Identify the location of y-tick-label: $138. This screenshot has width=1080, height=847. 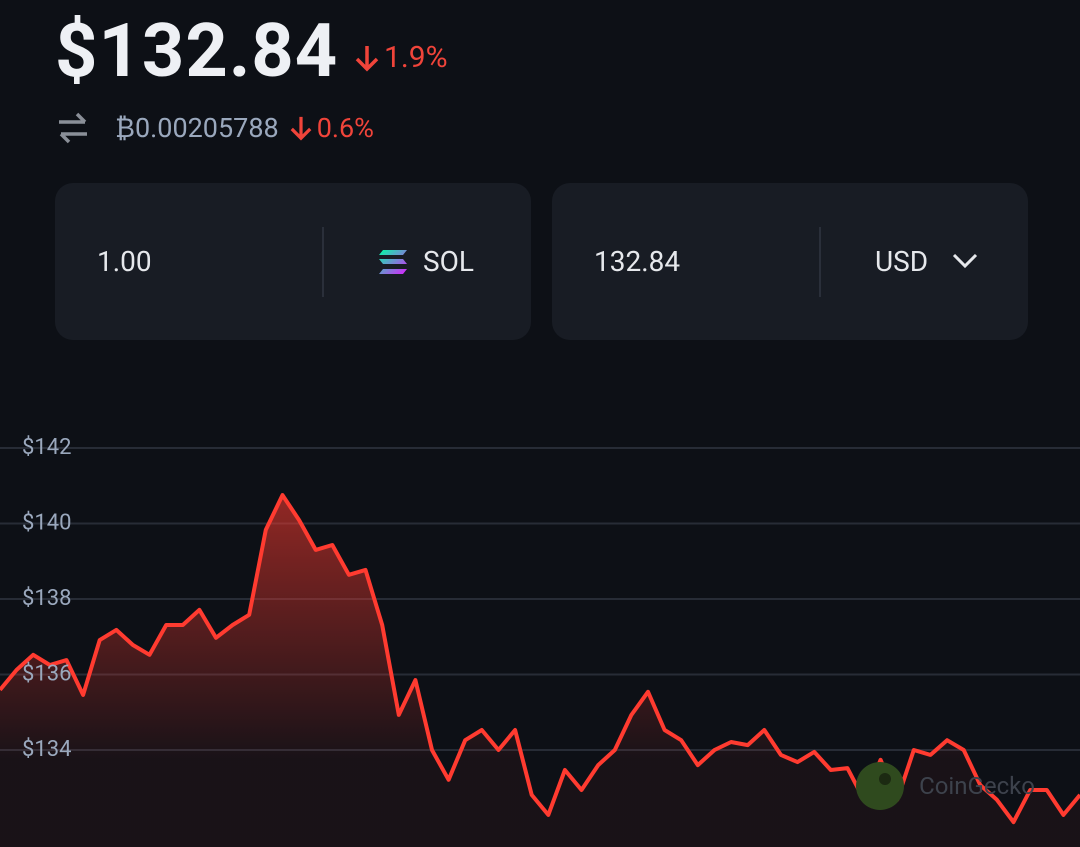
(46, 598).